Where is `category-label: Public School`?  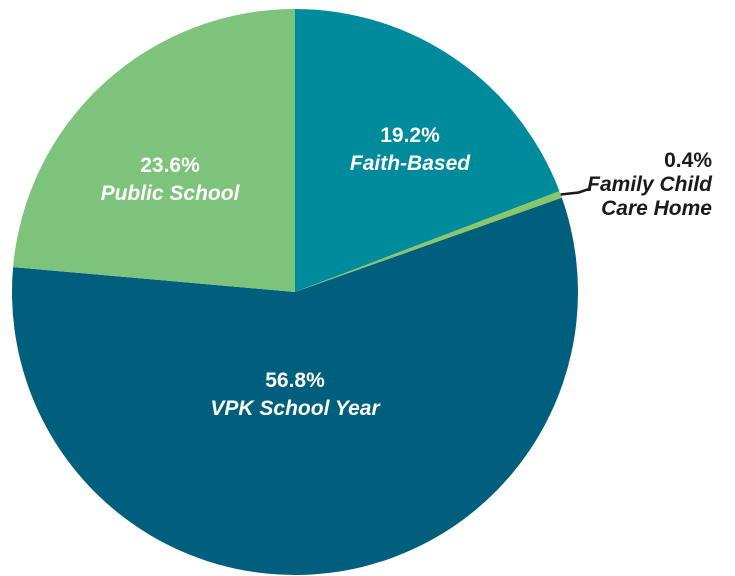 category-label: Public School is located at coordinates (170, 193).